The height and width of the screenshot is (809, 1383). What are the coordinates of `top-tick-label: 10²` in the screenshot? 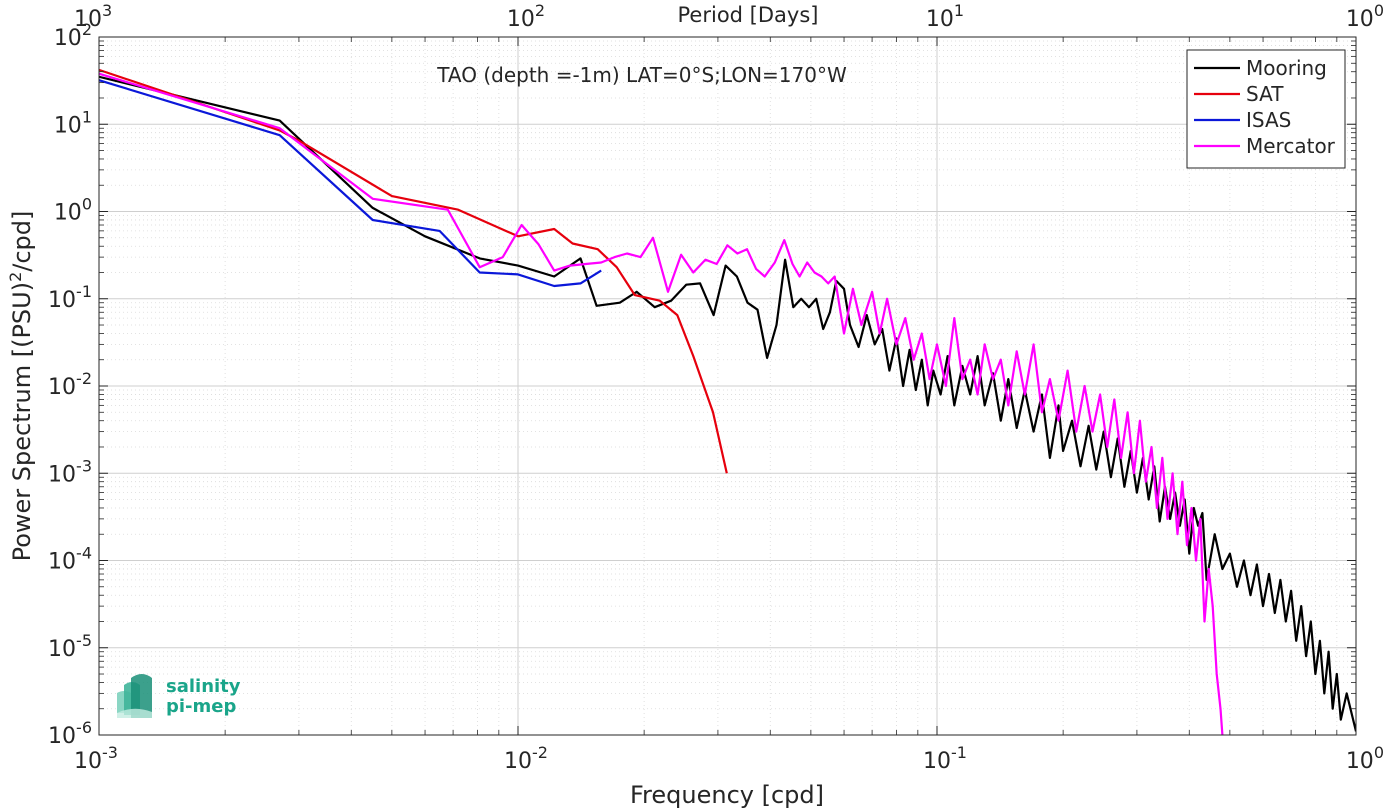 It's located at (526, 16).